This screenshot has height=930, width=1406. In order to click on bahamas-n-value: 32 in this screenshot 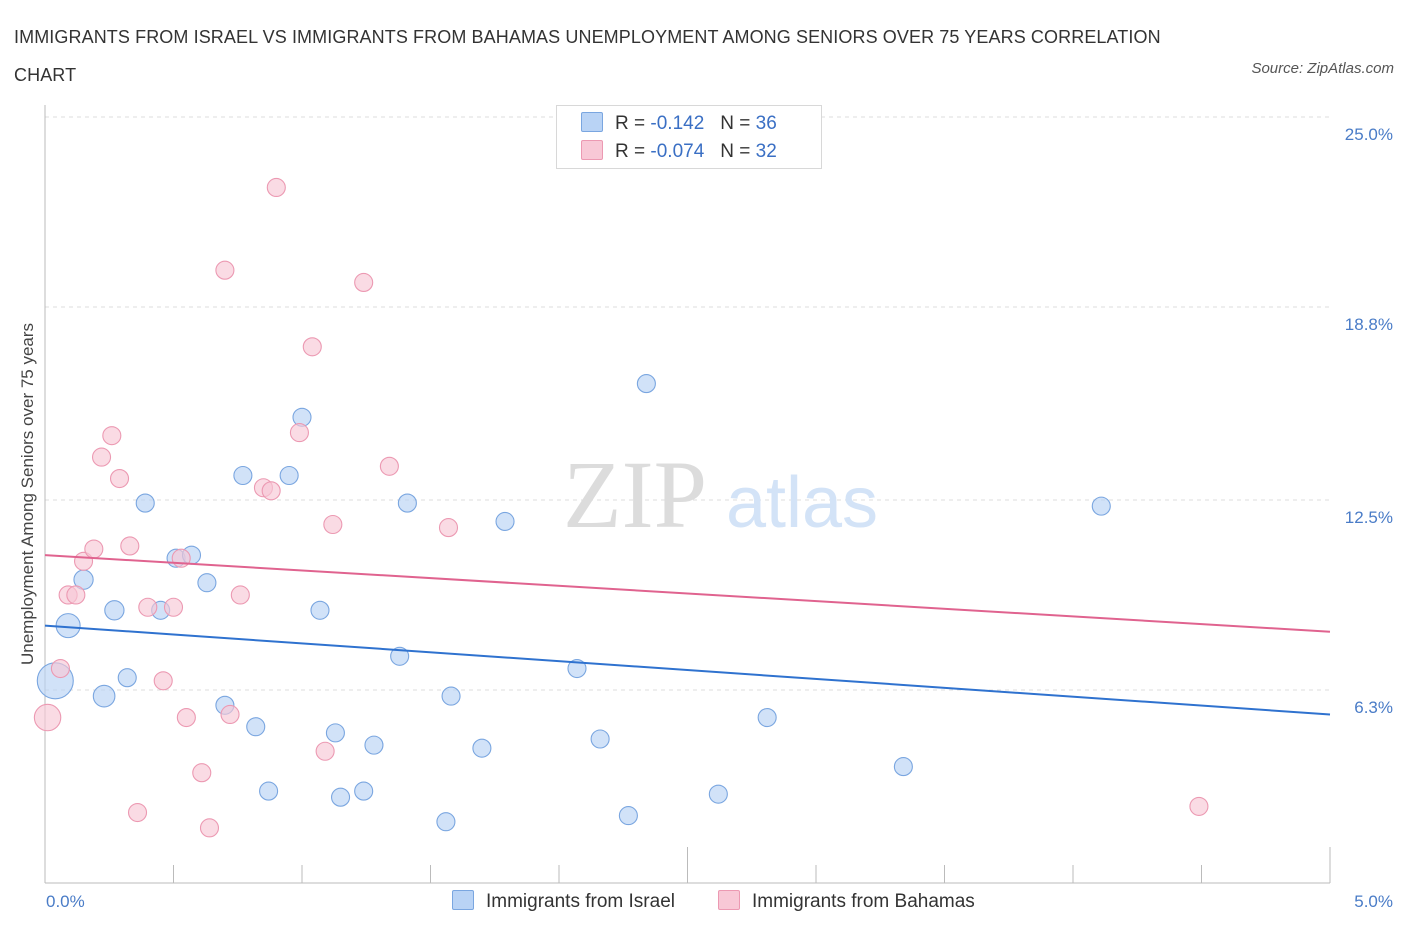, I will do `click(766, 151)`.